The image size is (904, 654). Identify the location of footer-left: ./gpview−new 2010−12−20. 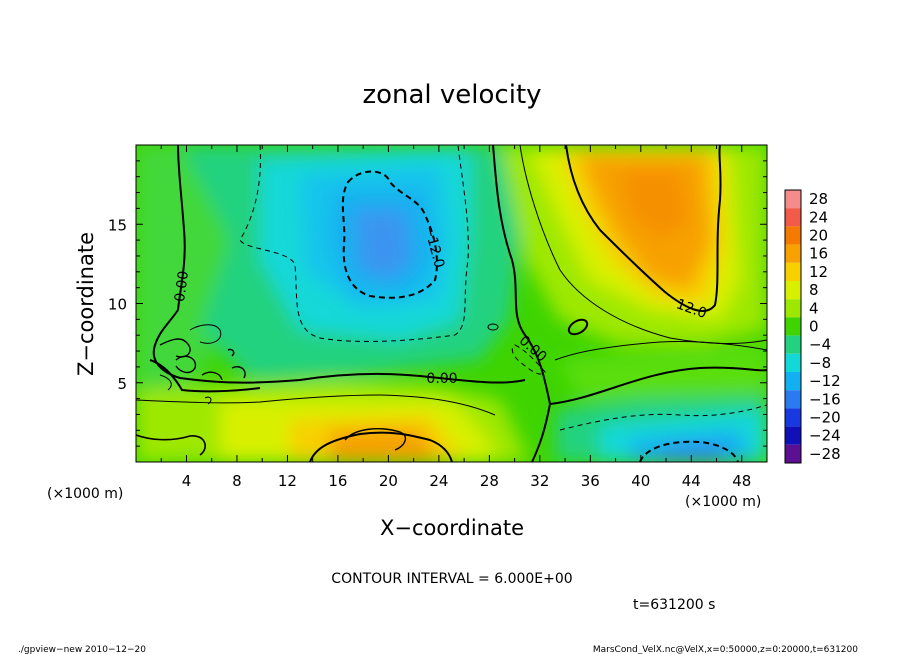
(82, 649).